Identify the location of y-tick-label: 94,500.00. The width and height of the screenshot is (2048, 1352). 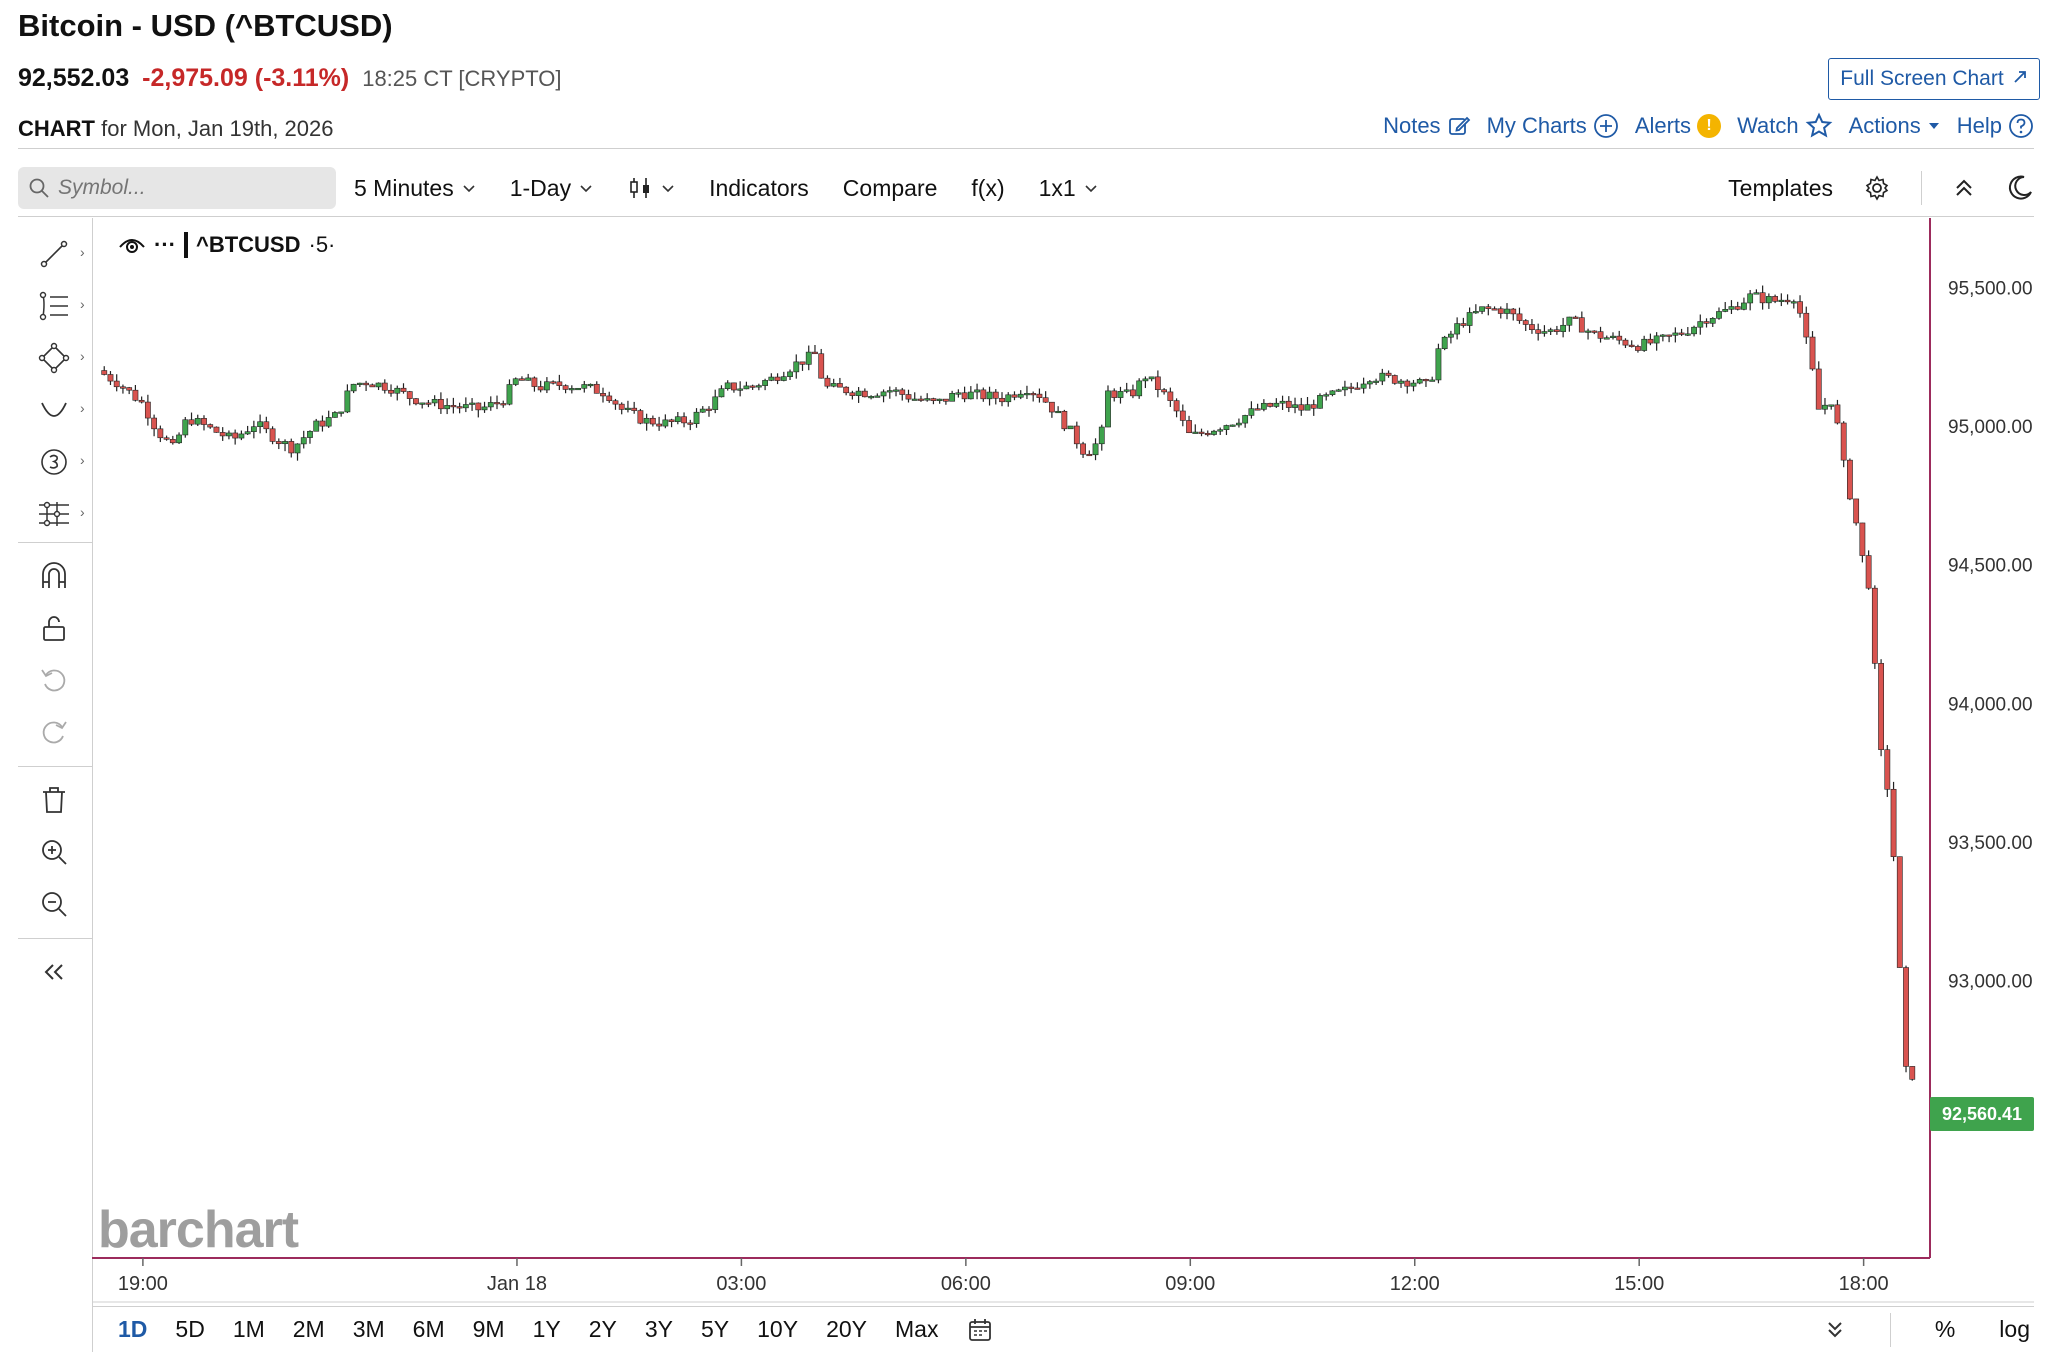
(1990, 566).